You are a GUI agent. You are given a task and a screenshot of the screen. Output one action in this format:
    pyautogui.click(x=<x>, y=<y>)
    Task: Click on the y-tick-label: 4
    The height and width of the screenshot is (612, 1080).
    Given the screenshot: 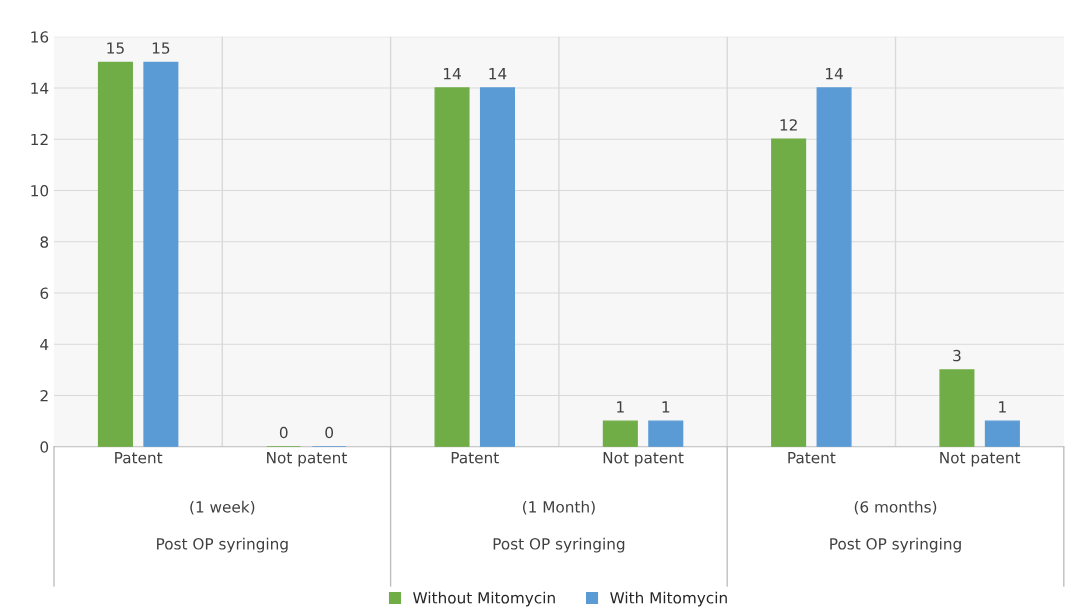 What is the action you would take?
    pyautogui.click(x=44, y=344)
    